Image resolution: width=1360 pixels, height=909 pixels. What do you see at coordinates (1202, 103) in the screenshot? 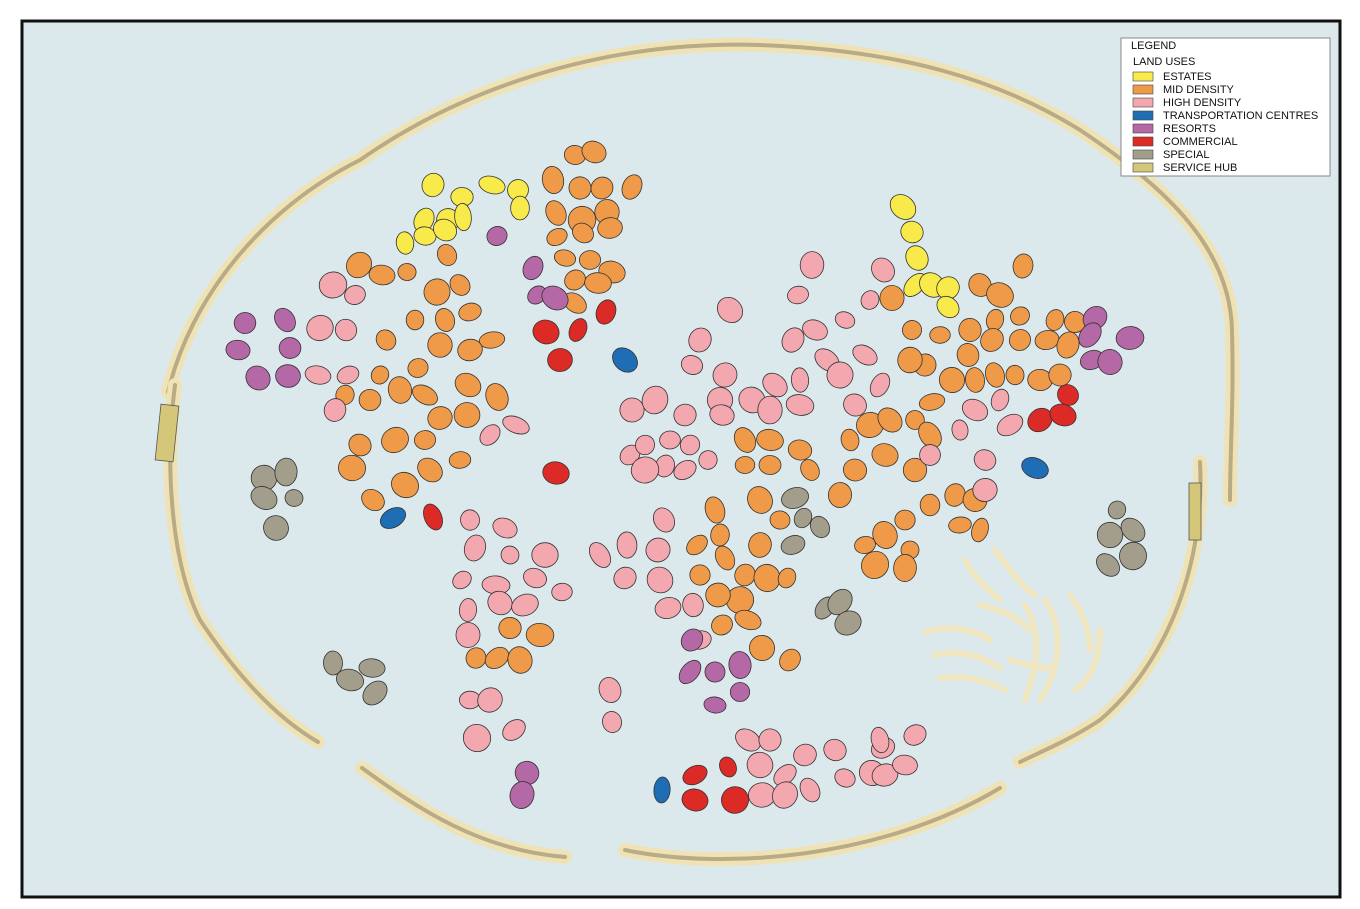
I see `legend-label: HIGH DENSITY` at bounding box center [1202, 103].